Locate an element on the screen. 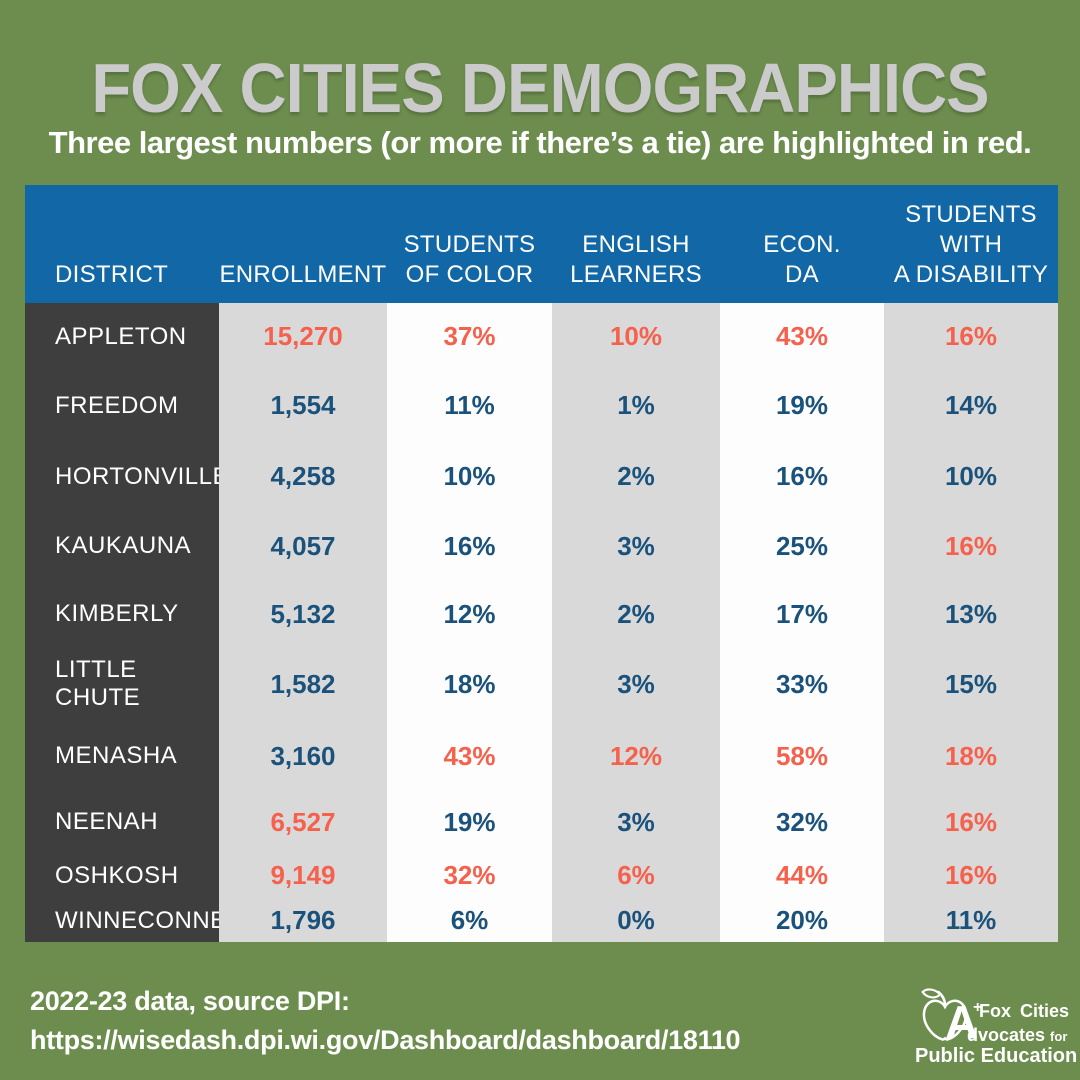 This screenshot has height=1080, width=1080. district-name: KIMBERLY is located at coordinates (122, 614).